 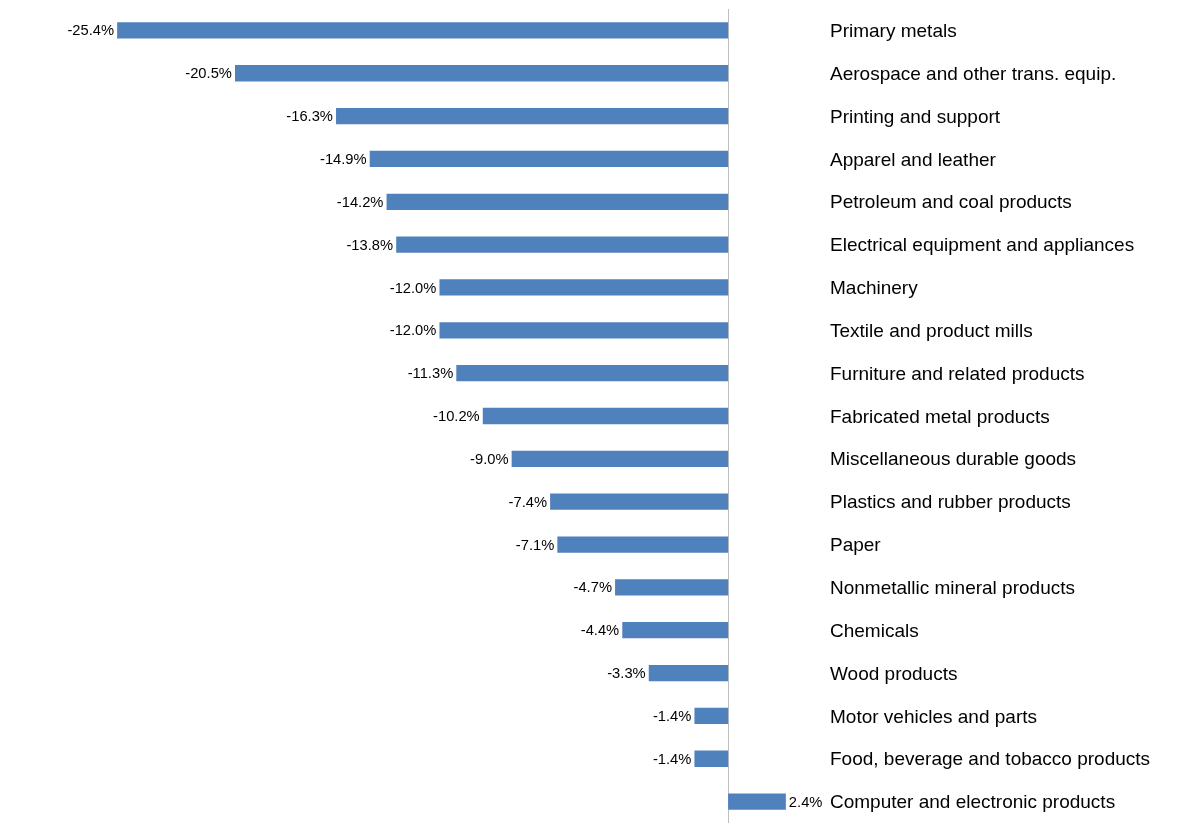 What do you see at coordinates (951, 202) in the screenshot?
I see `y-tick-label: Petroleum and coal products` at bounding box center [951, 202].